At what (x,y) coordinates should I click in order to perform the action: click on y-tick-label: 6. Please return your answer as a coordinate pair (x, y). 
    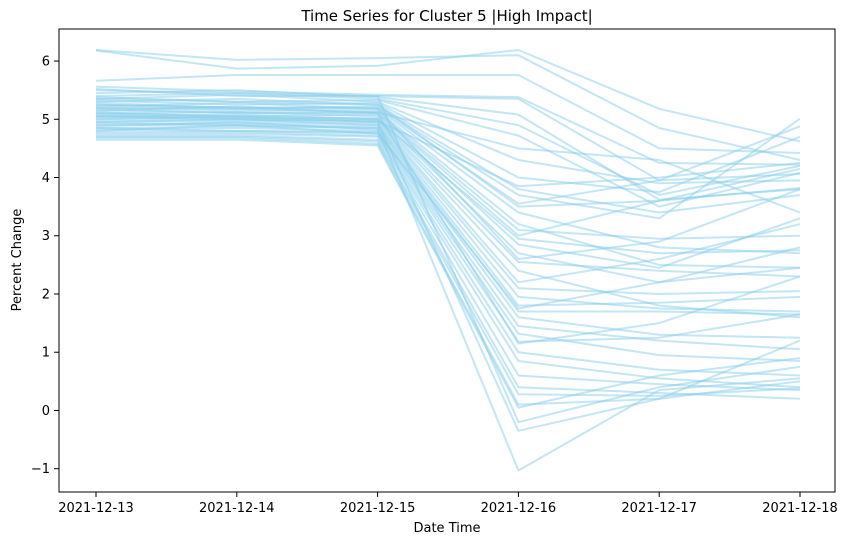
    Looking at the image, I should click on (46, 62).